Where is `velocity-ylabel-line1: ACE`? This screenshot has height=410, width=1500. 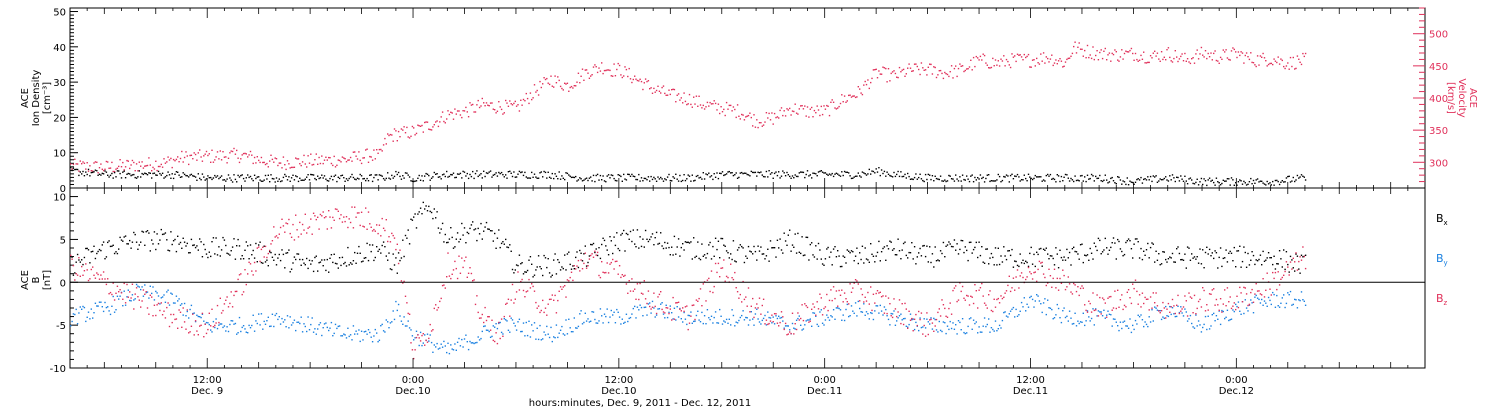
velocity-ylabel-line1: ACE is located at coordinates (1472, 98).